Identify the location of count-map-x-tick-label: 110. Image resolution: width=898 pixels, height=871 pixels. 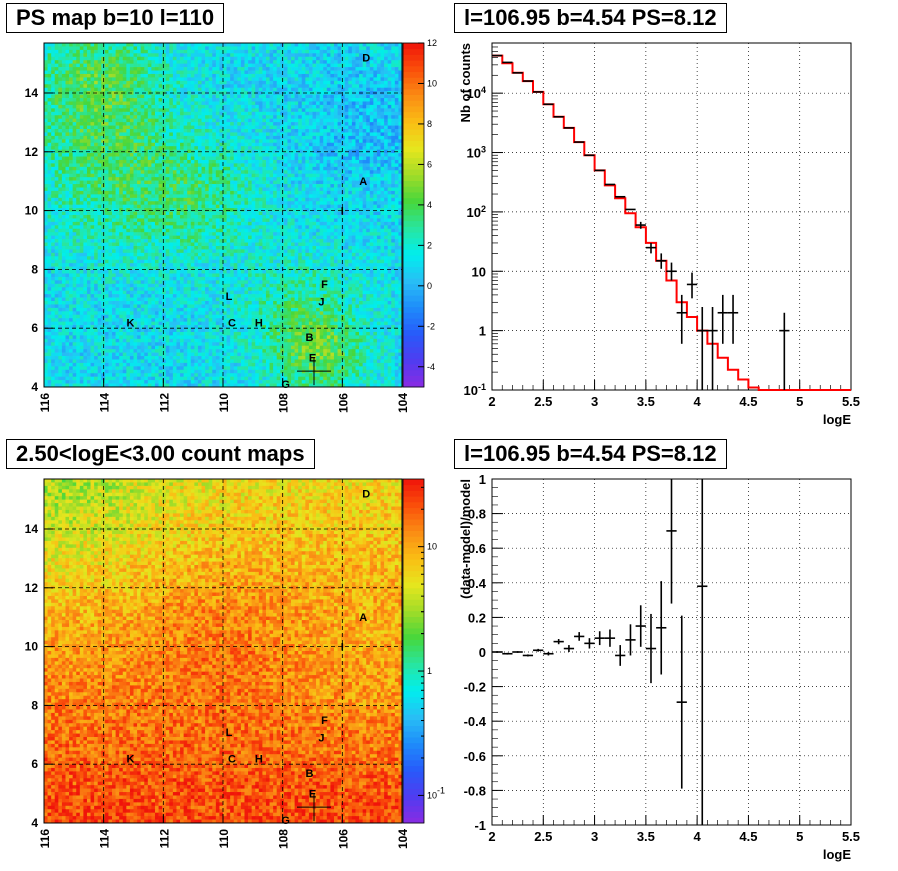
(224, 839).